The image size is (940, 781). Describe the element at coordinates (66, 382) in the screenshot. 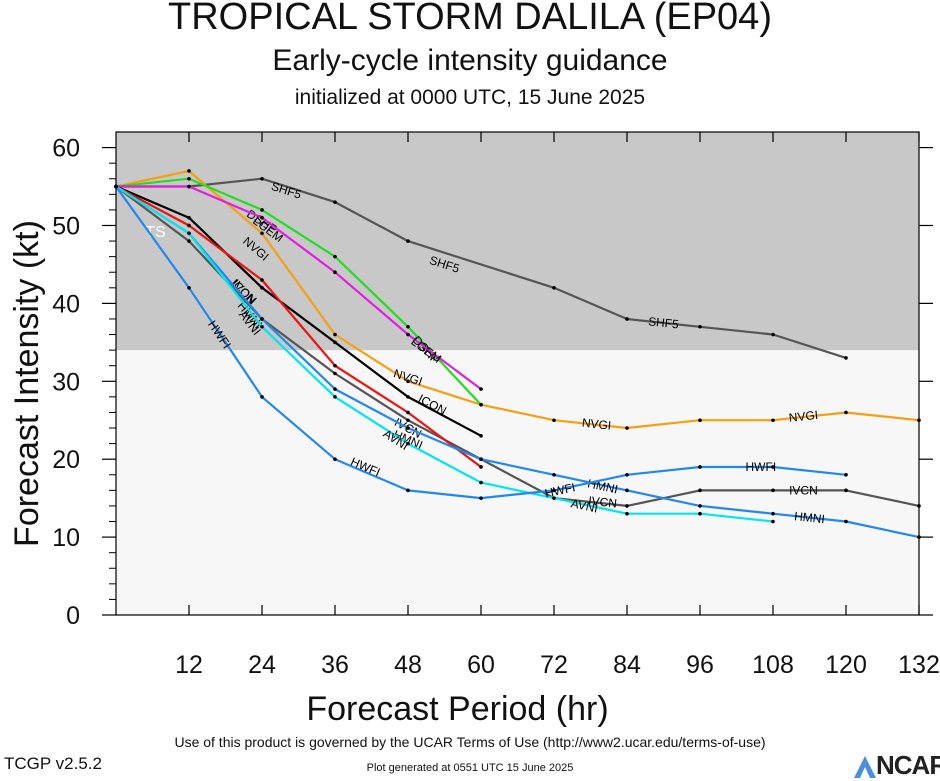

I see `y-tick-label: 30` at that location.